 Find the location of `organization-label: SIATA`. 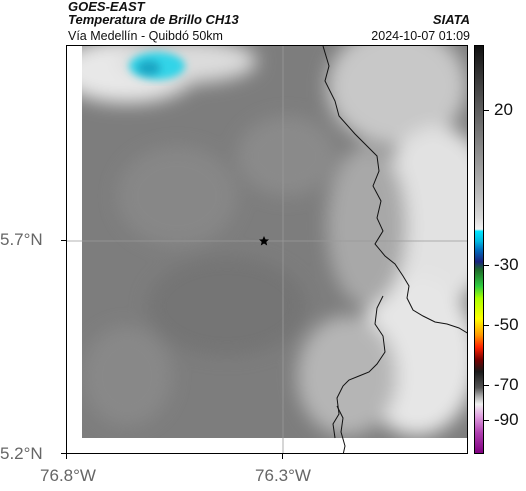

organization-label: SIATA is located at coordinates (451, 19).